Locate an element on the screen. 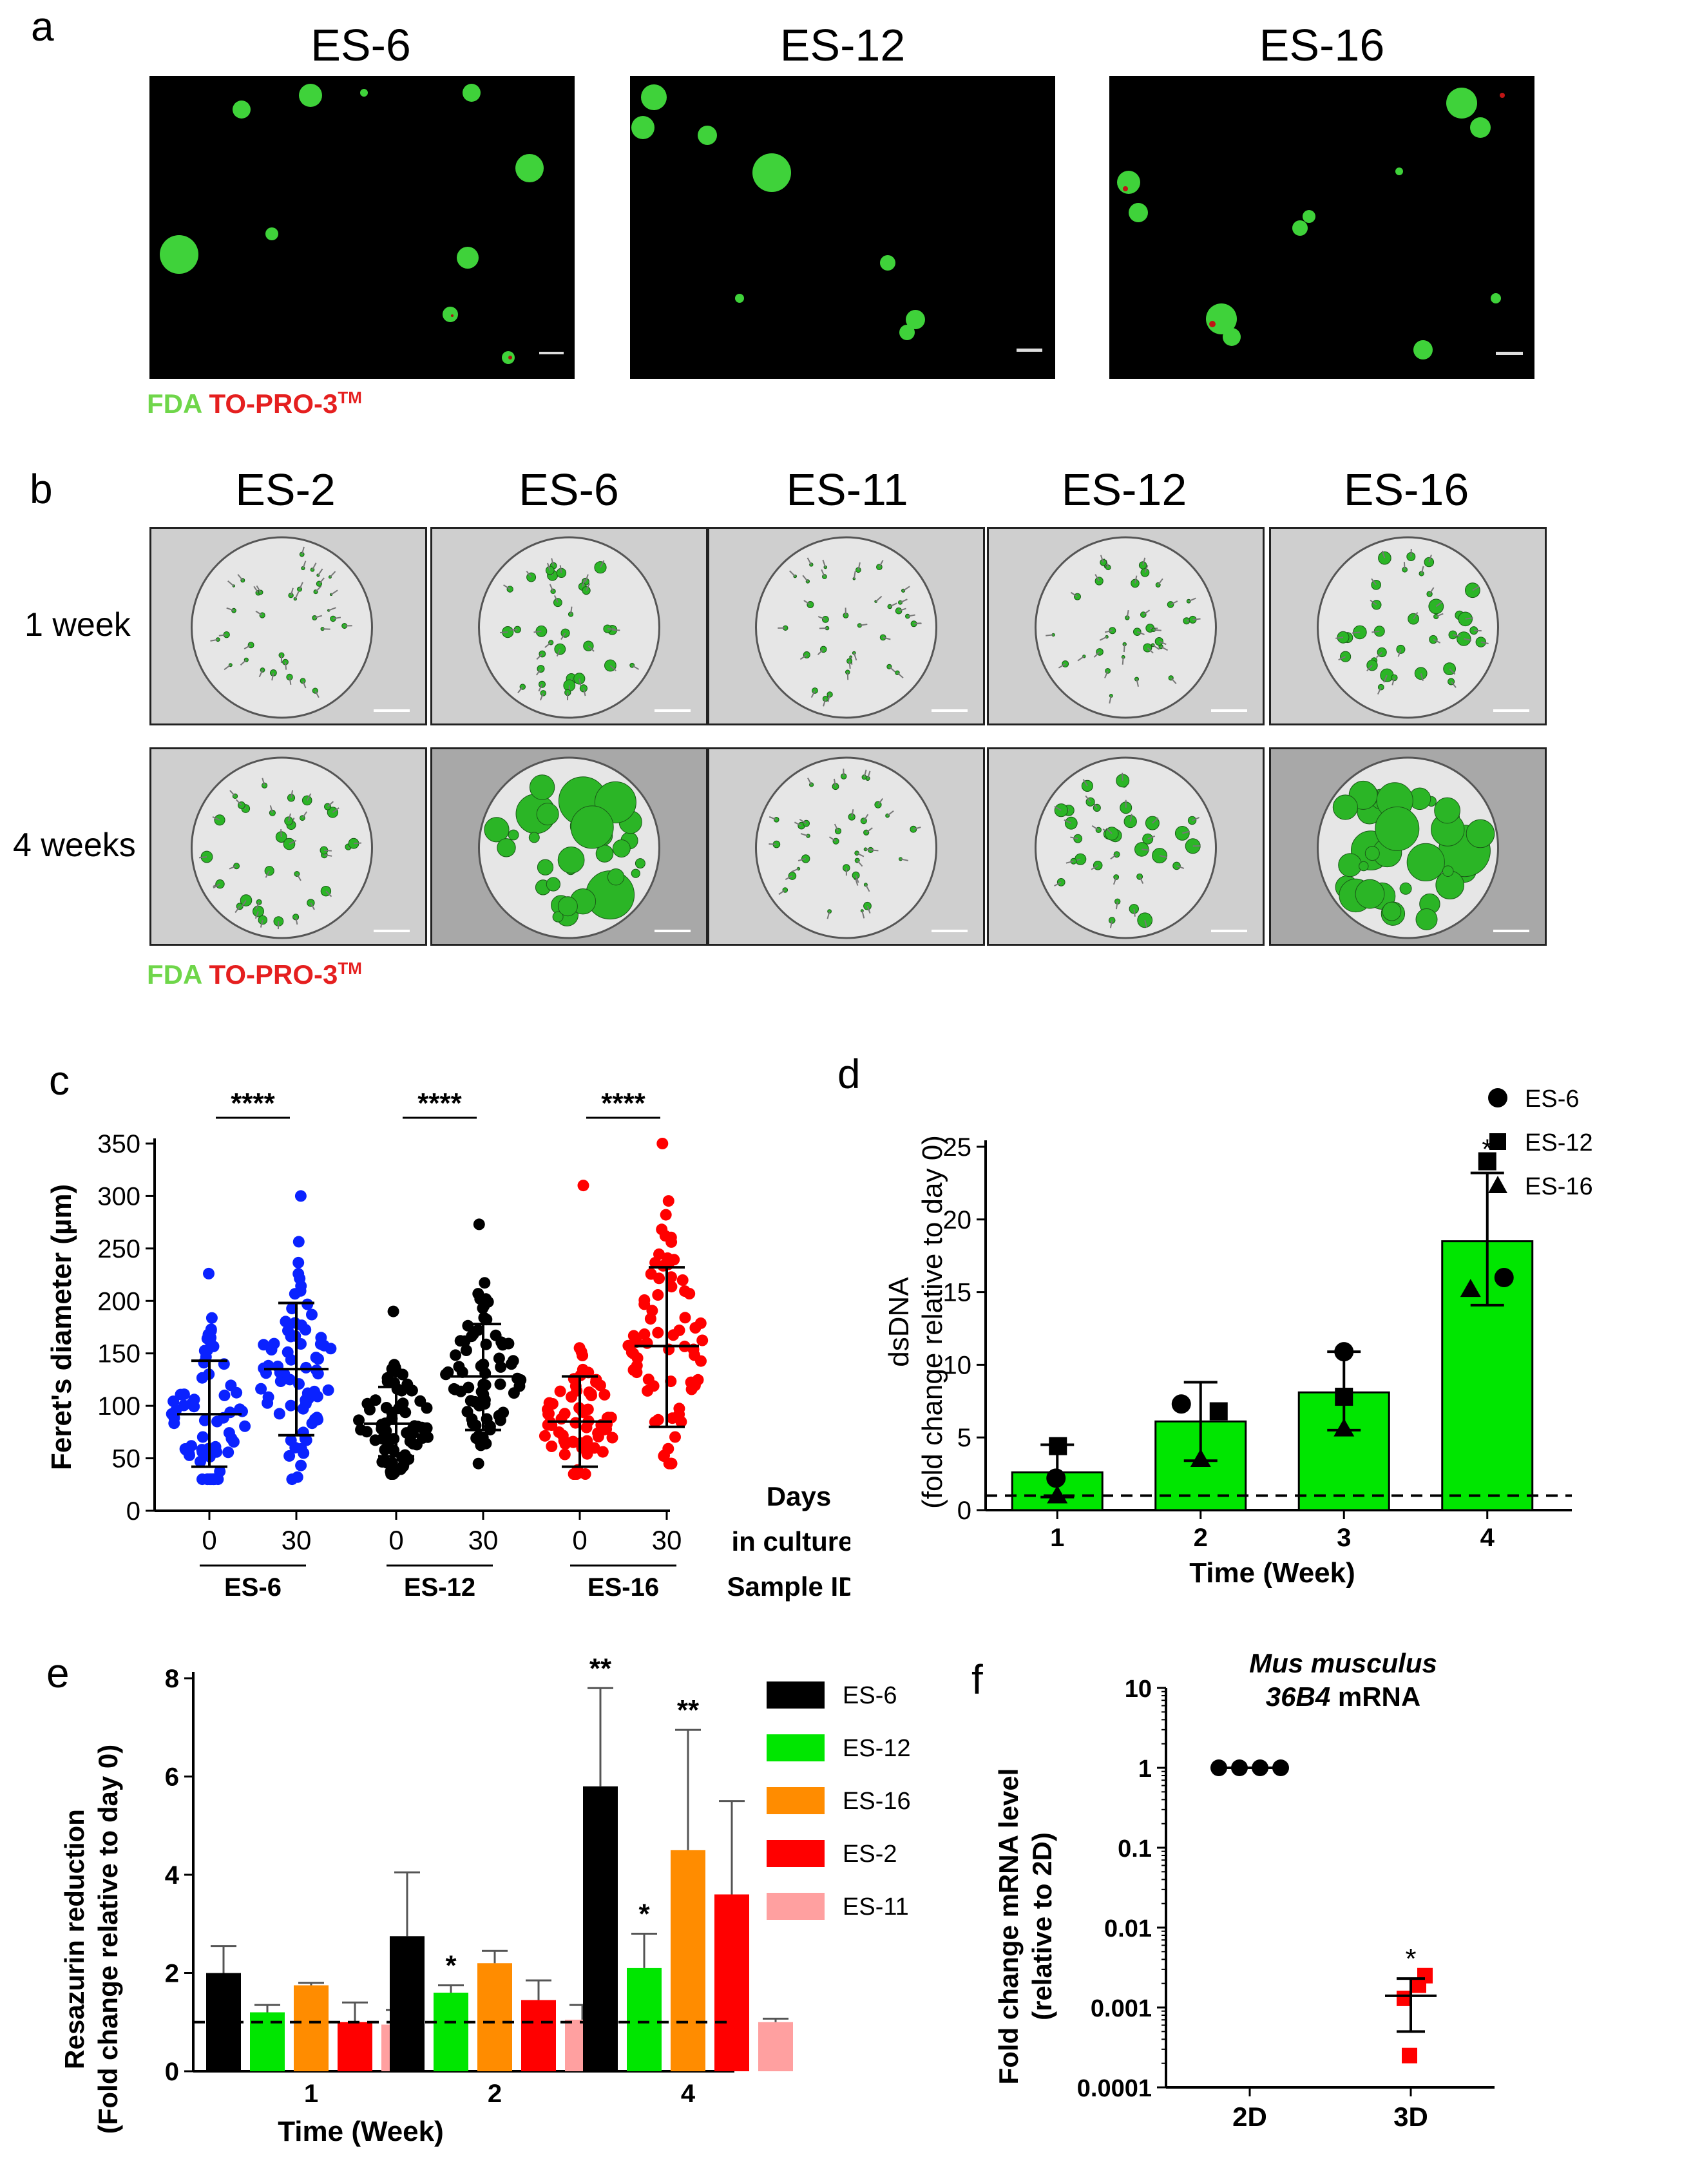 The width and height of the screenshot is (1682, 2184). chart-d-xlabel: Time (Week) is located at coordinates (1272, 1573).